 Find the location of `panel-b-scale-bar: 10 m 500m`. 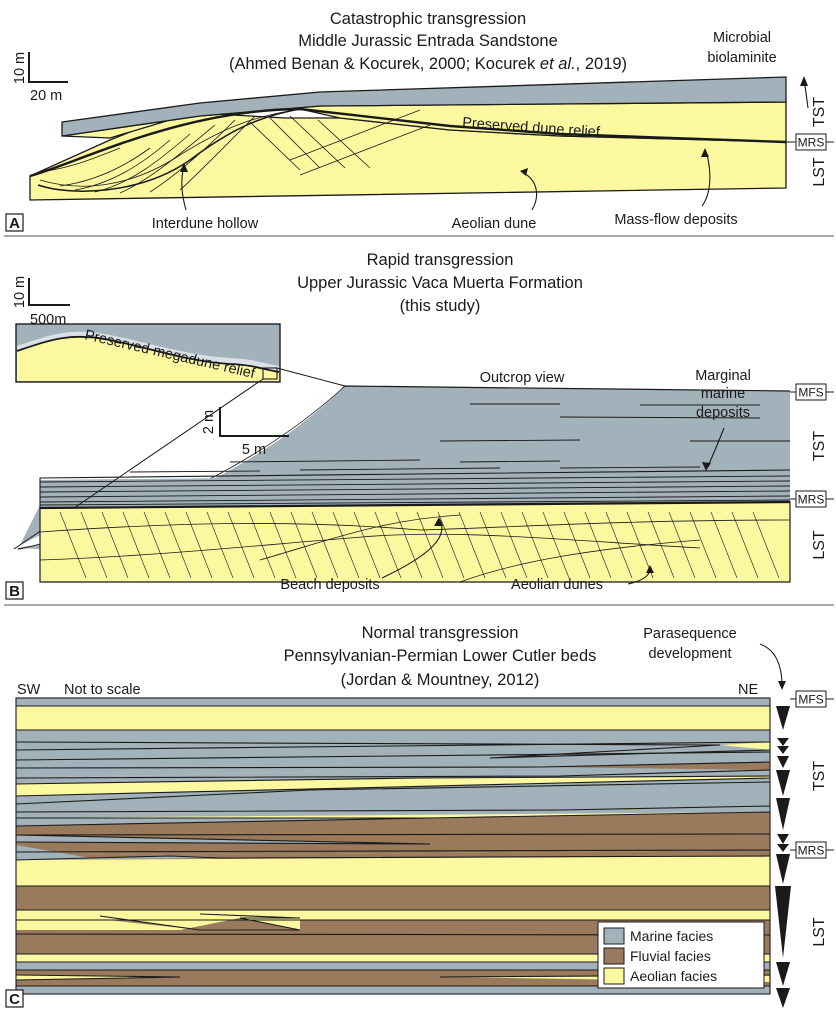

panel-b-scale-bar: 10 m 500m is located at coordinates (41, 302).